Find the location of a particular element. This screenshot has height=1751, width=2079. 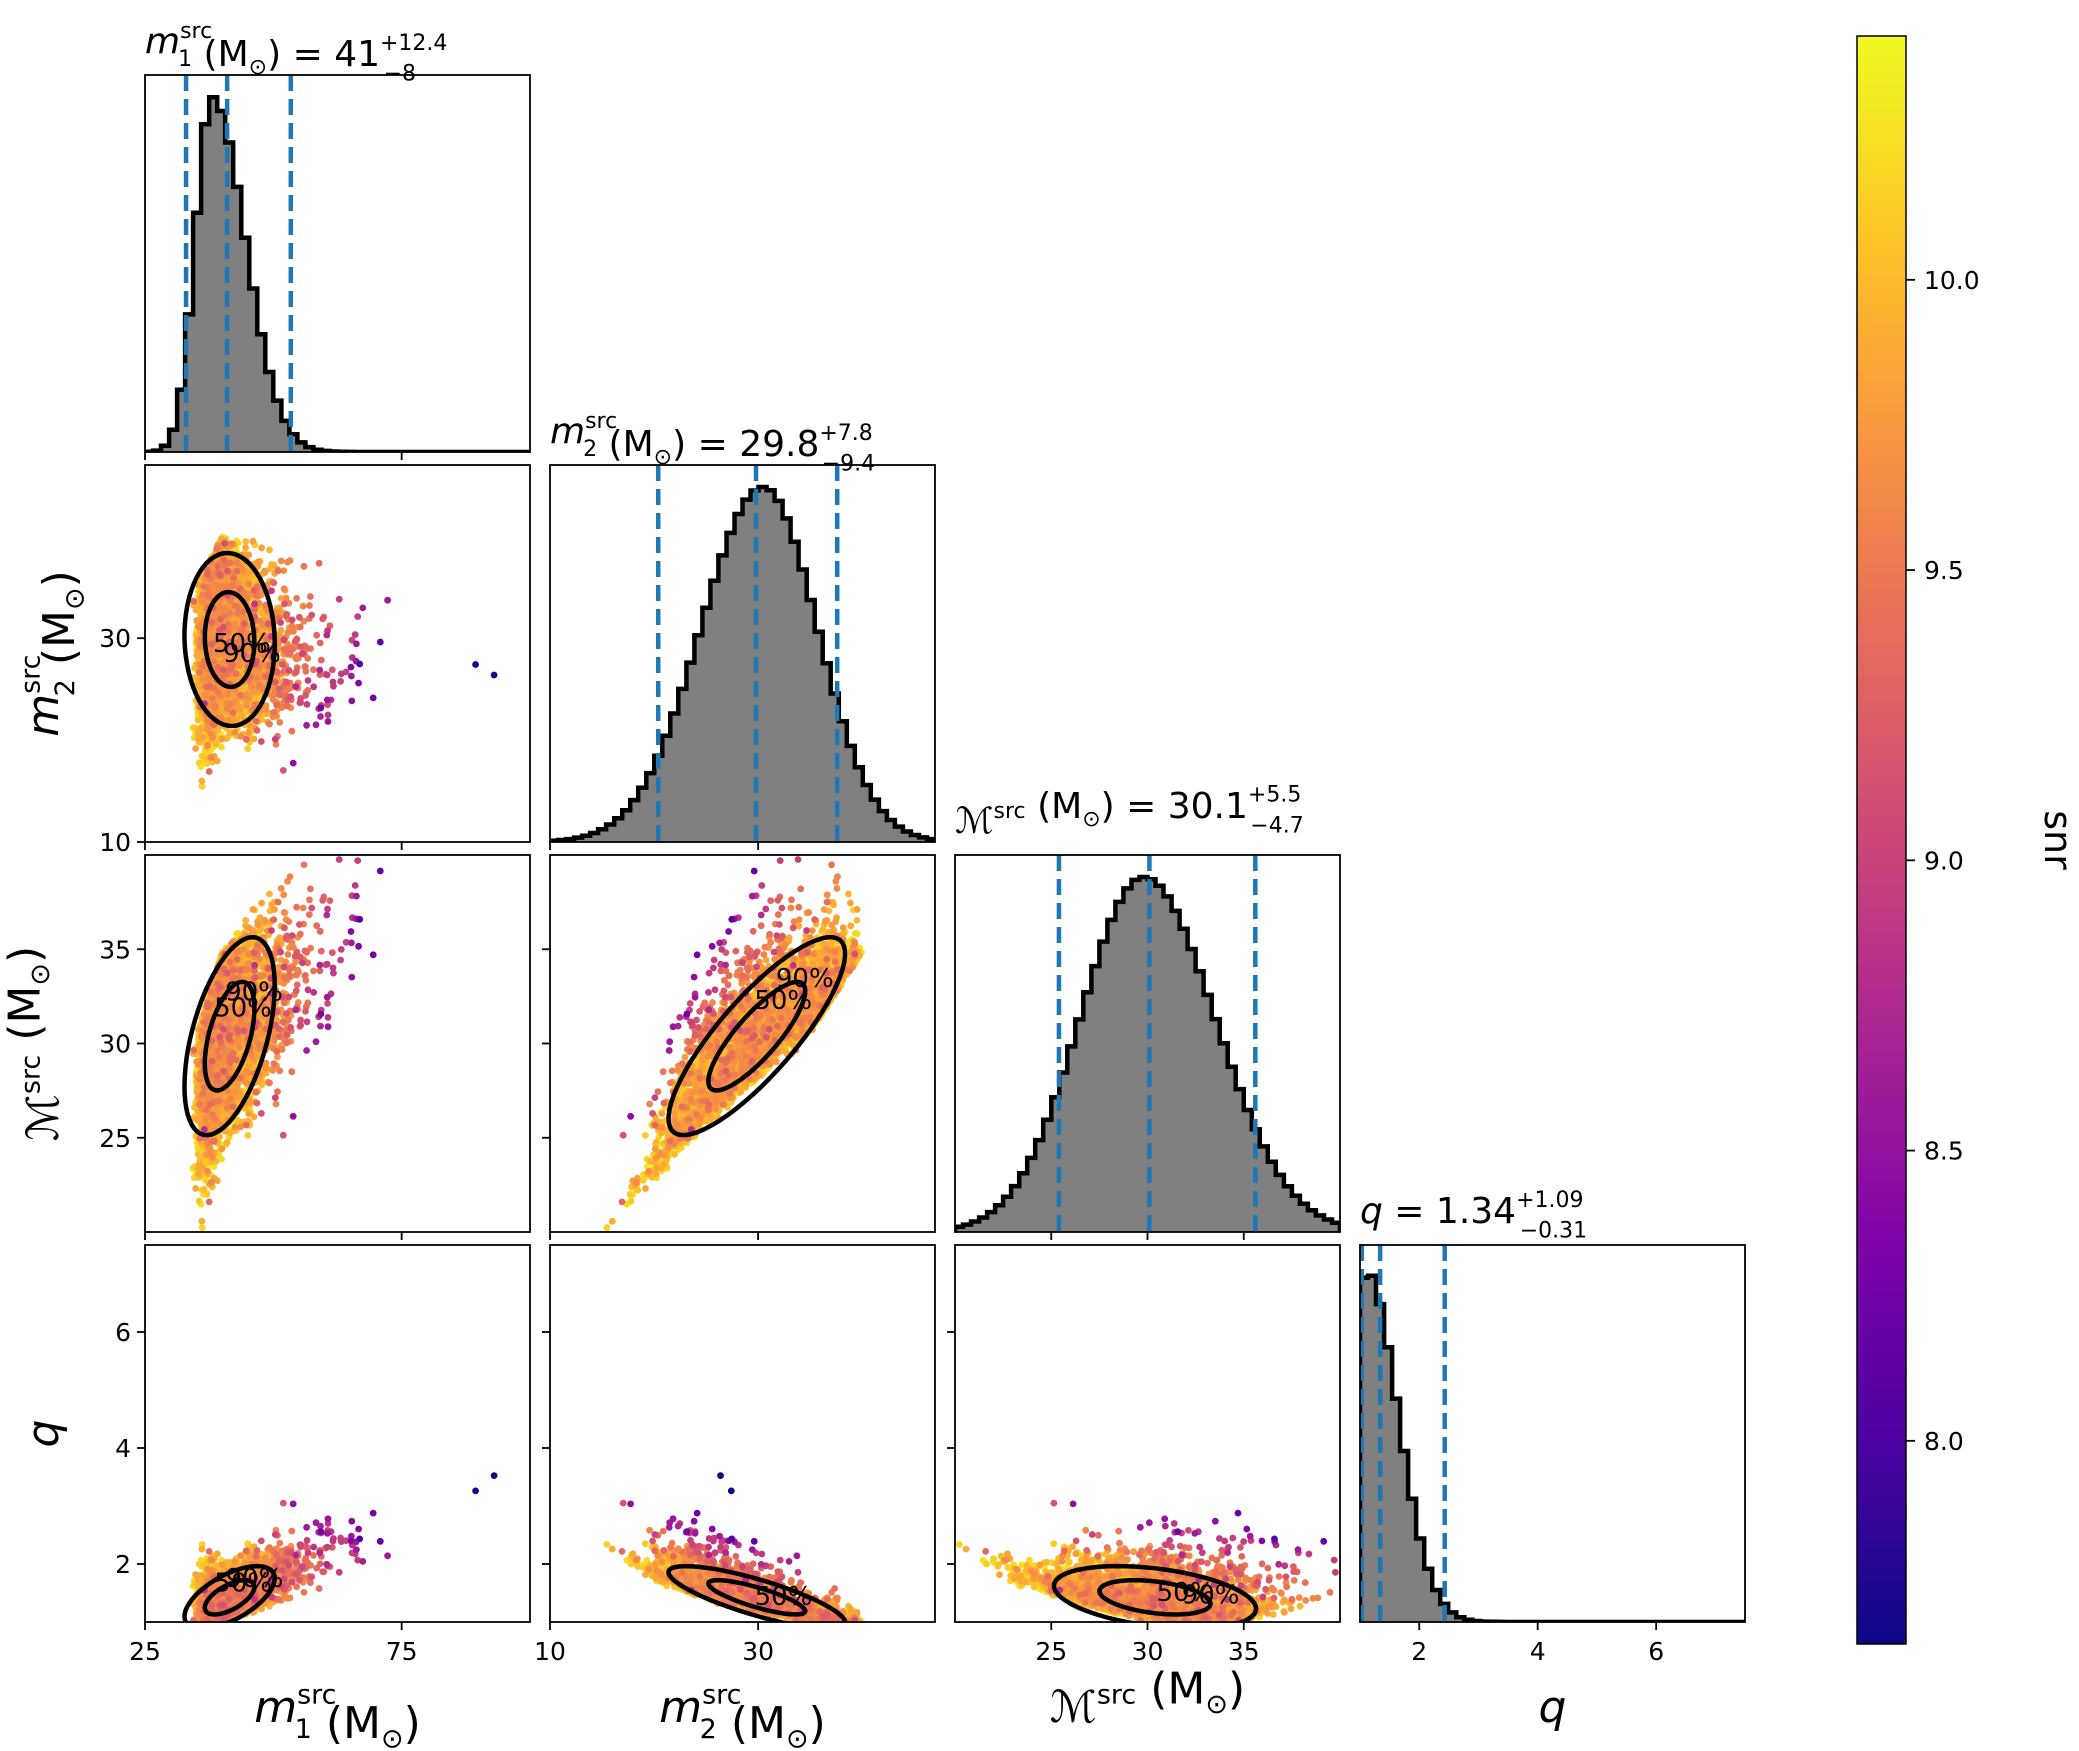

histogram-edge is located at coordinates (337, 273).